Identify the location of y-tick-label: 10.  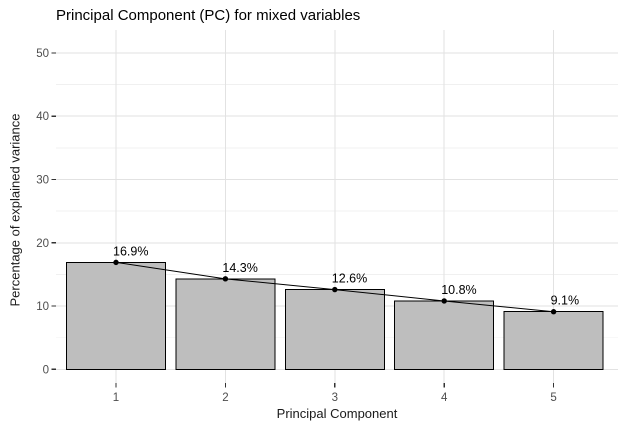
(42, 307).